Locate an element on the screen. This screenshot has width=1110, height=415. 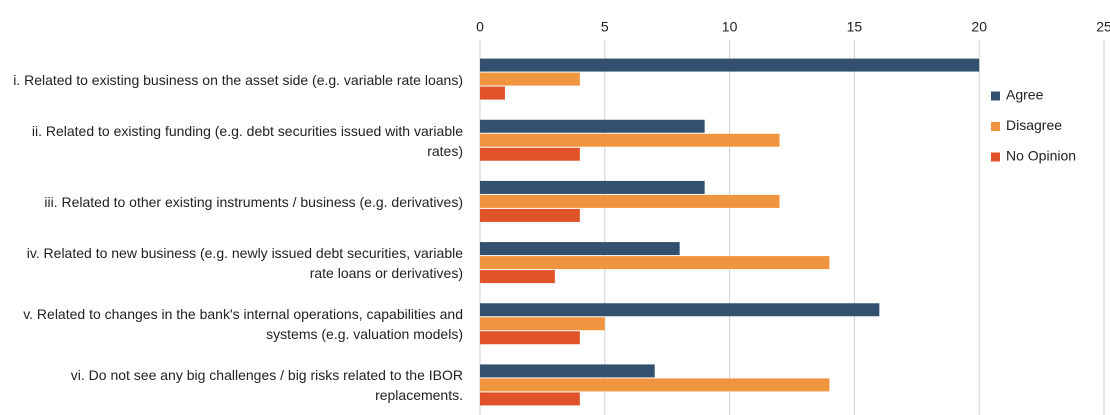
x-tick-label: 25 is located at coordinates (1103, 27).